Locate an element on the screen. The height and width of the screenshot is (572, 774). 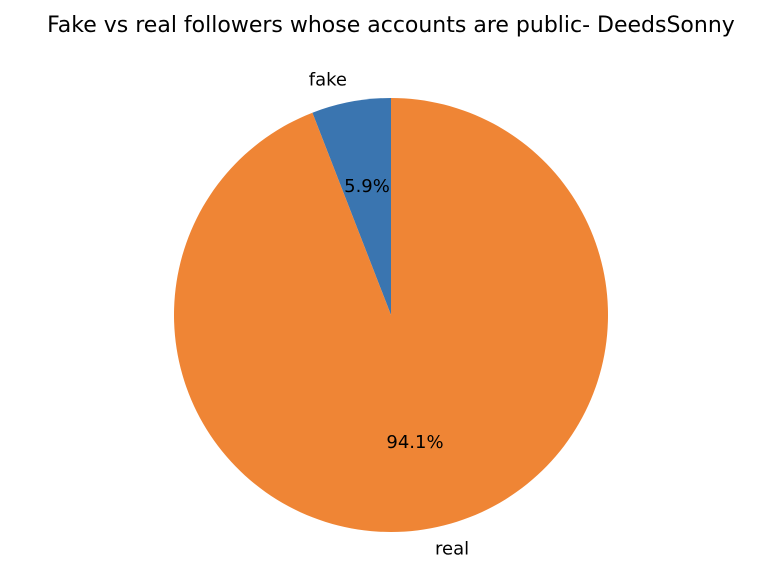
slice-label-real: real is located at coordinates (452, 549).